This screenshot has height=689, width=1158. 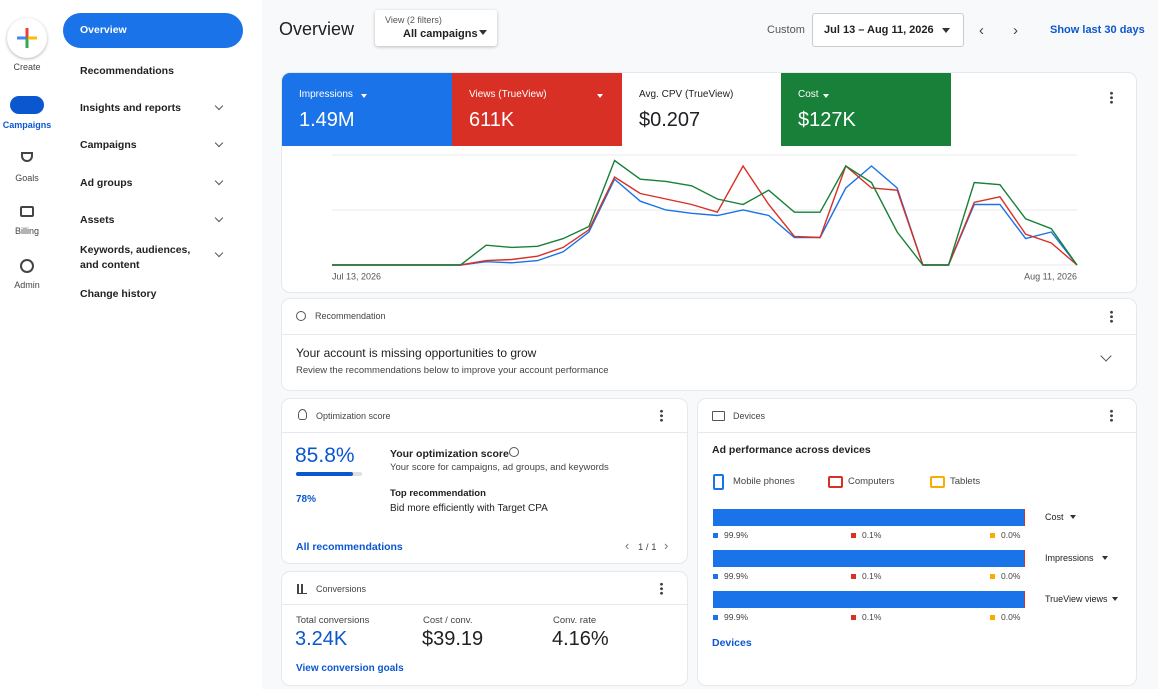 I want to click on conversion-goals-link: View conversion goals, so click(x=350, y=668).